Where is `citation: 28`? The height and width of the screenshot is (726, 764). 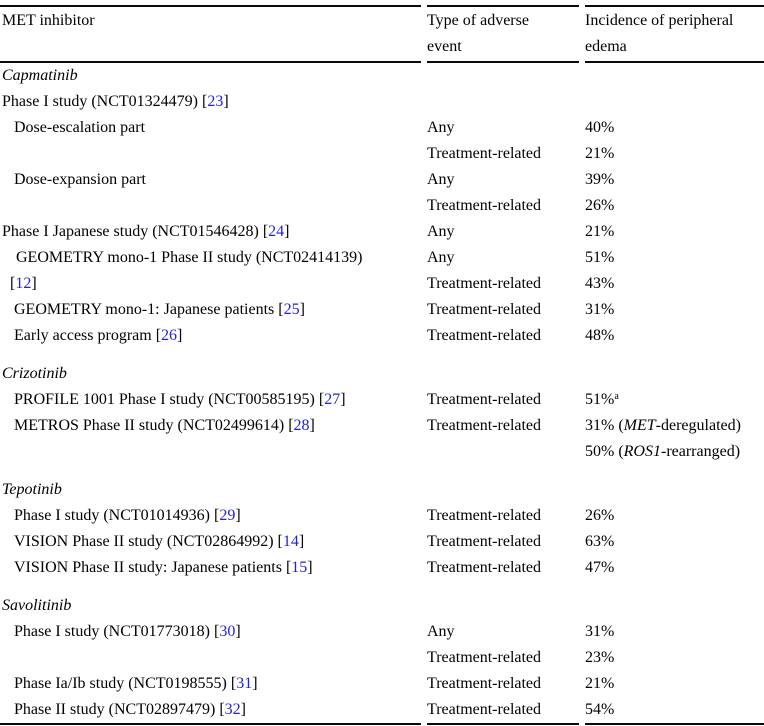
citation: 28 is located at coordinates (301, 425).